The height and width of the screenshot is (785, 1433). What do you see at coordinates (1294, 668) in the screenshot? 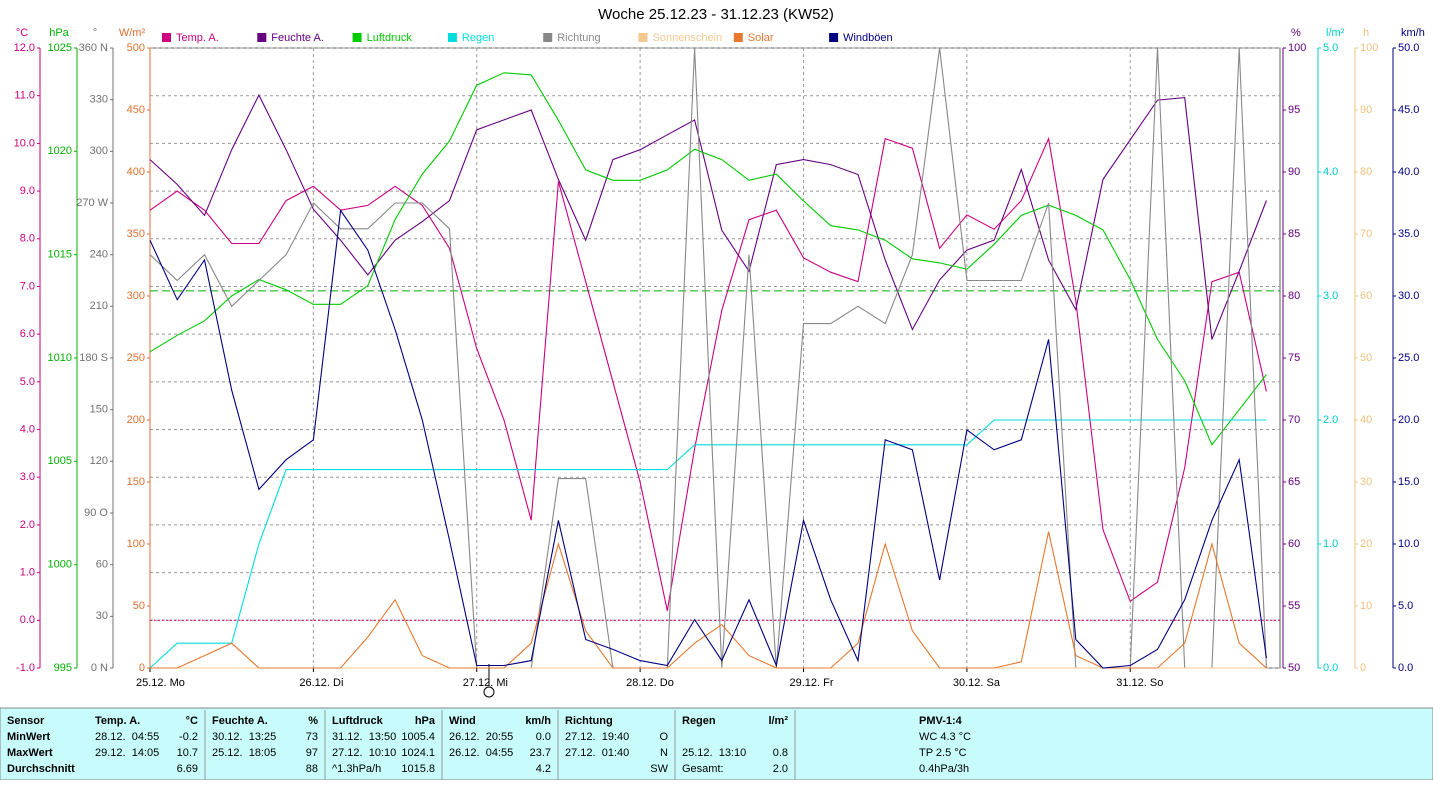
I see `y-tick-label: 50` at bounding box center [1294, 668].